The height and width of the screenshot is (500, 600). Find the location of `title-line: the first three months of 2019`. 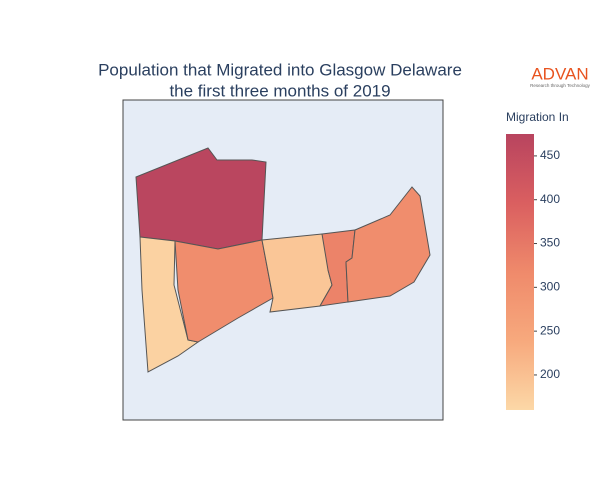

title-line: the first three months of 2019 is located at coordinates (279, 90).